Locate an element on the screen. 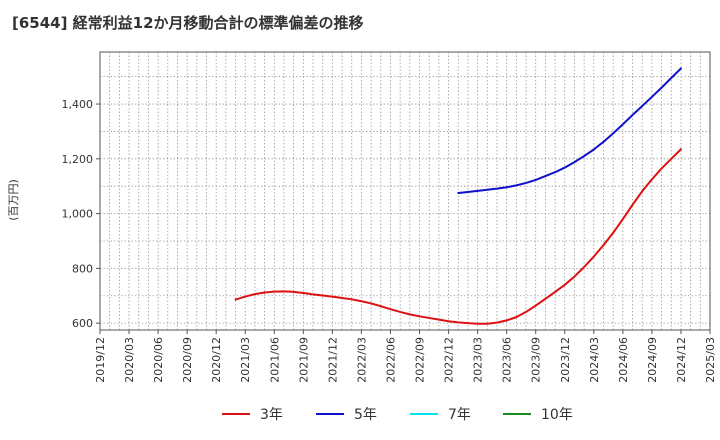 This screenshot has height=440, width=720. x-tick-label: 2020/03 is located at coordinates (129, 360).